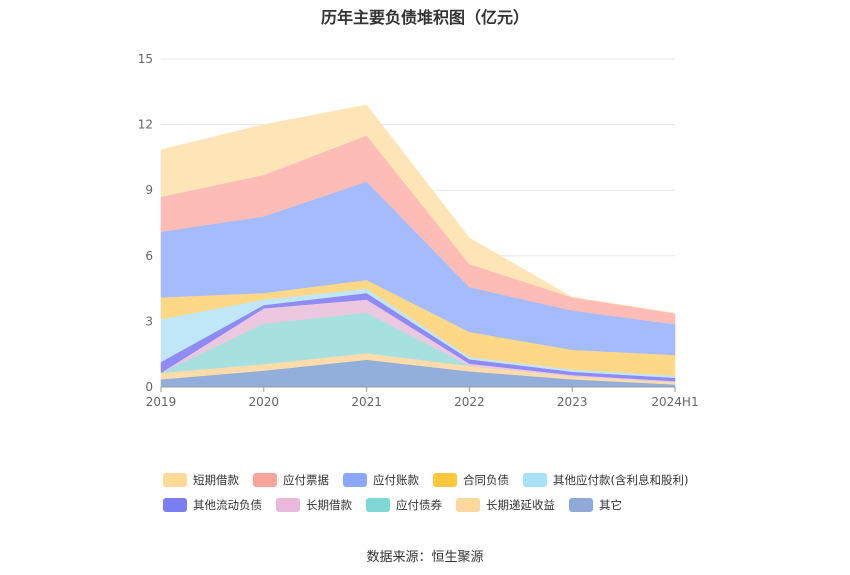 This screenshot has width=850, height=575. I want to click on legend-label: 应付票据, so click(306, 480).